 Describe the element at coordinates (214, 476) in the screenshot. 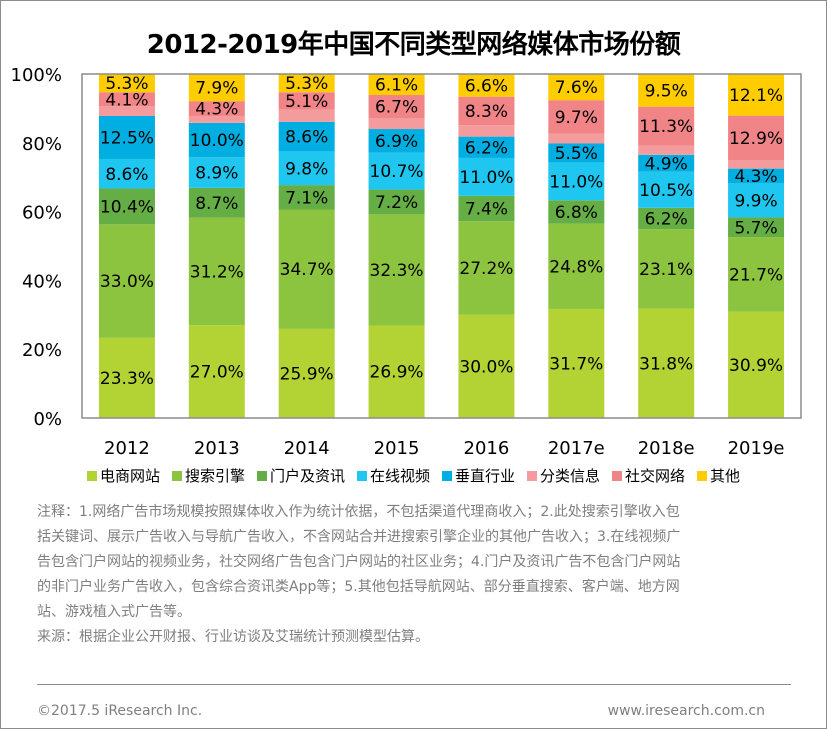

I see `legend-label: 搜索引擎` at that location.